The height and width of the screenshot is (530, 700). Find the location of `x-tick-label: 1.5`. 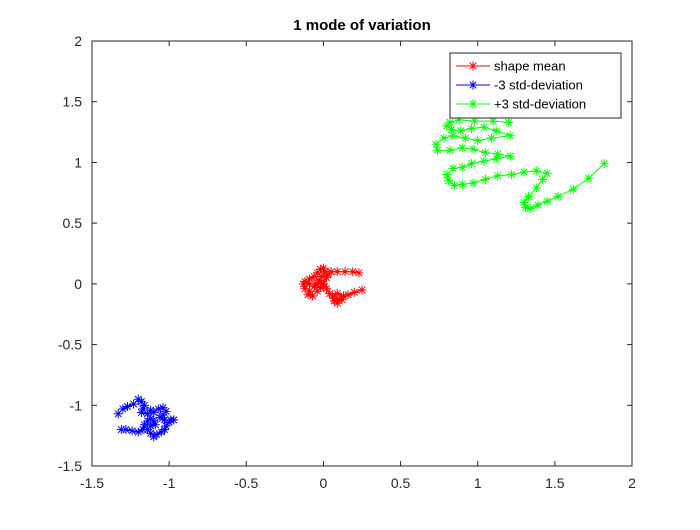

x-tick-label: 1.5 is located at coordinates (555, 483).